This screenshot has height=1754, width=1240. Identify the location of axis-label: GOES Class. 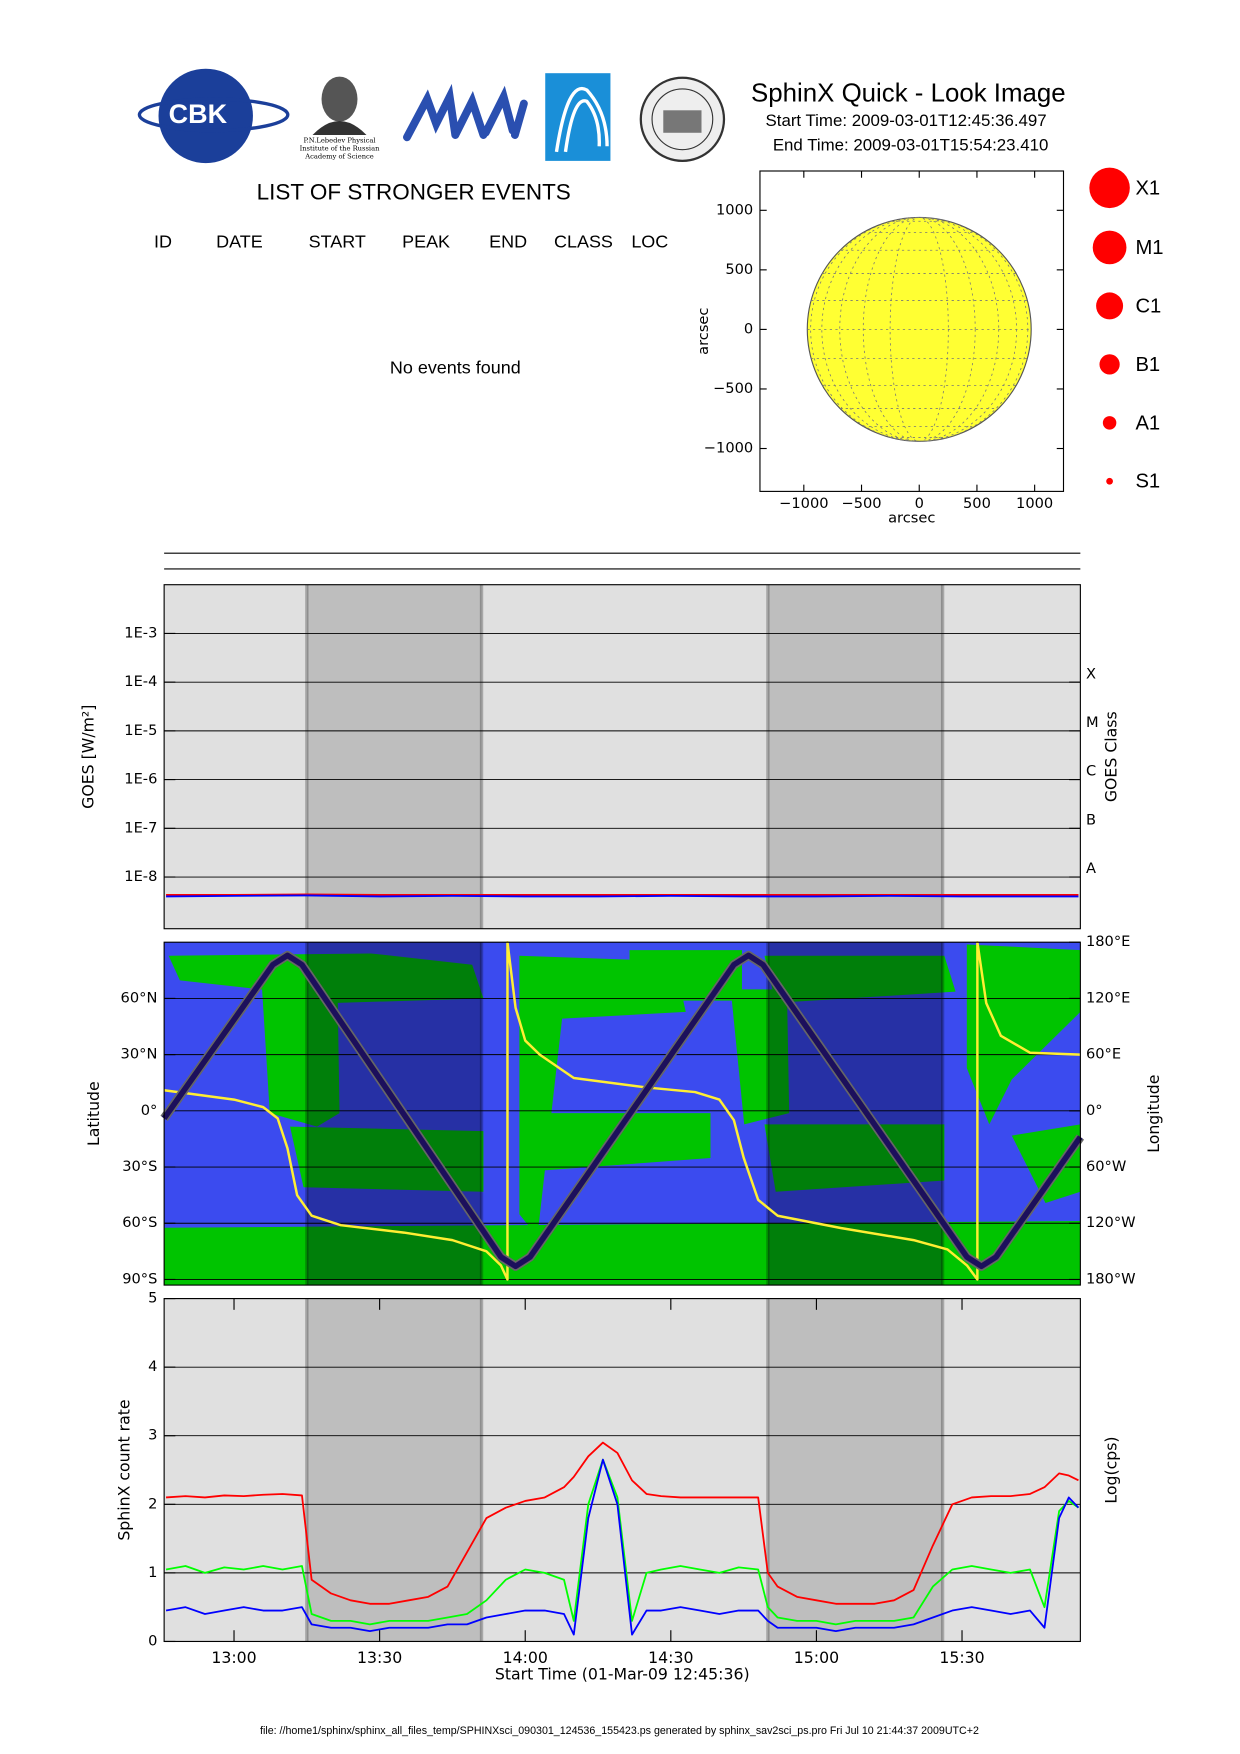
(1110, 756).